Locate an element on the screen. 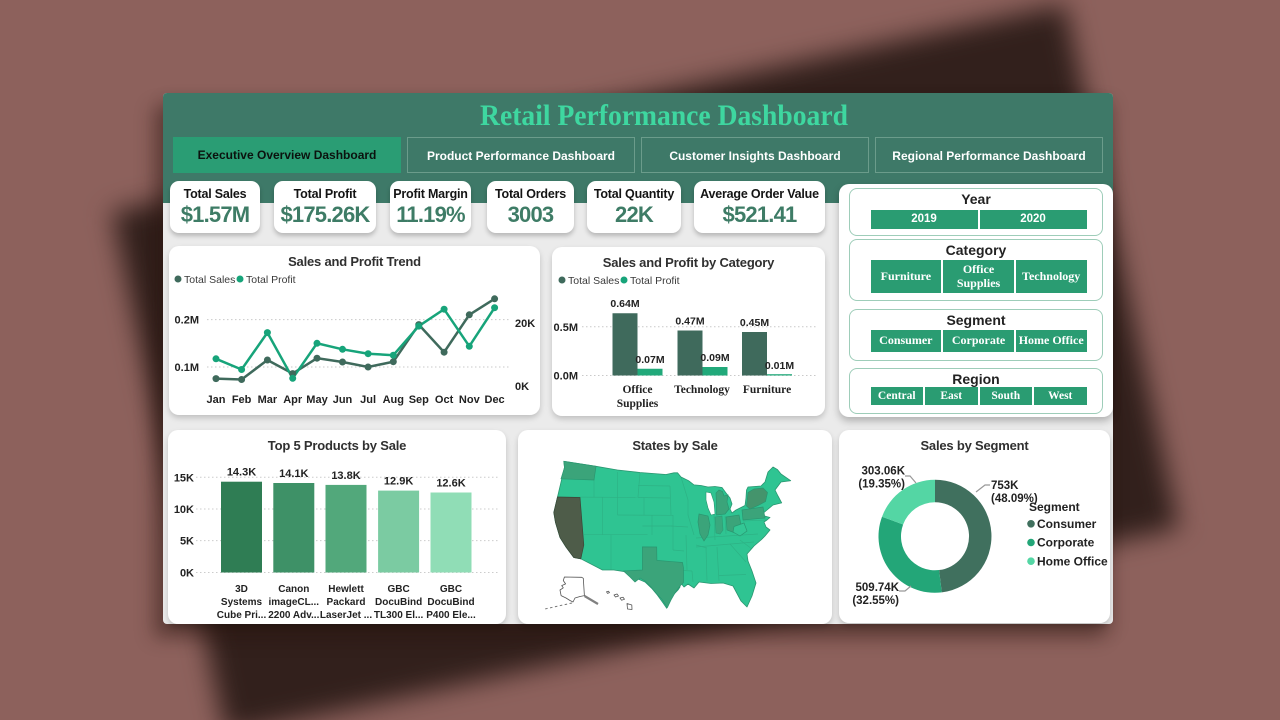 The height and width of the screenshot is (720, 1280). svg-text: (32.55%) is located at coordinates (875, 601).